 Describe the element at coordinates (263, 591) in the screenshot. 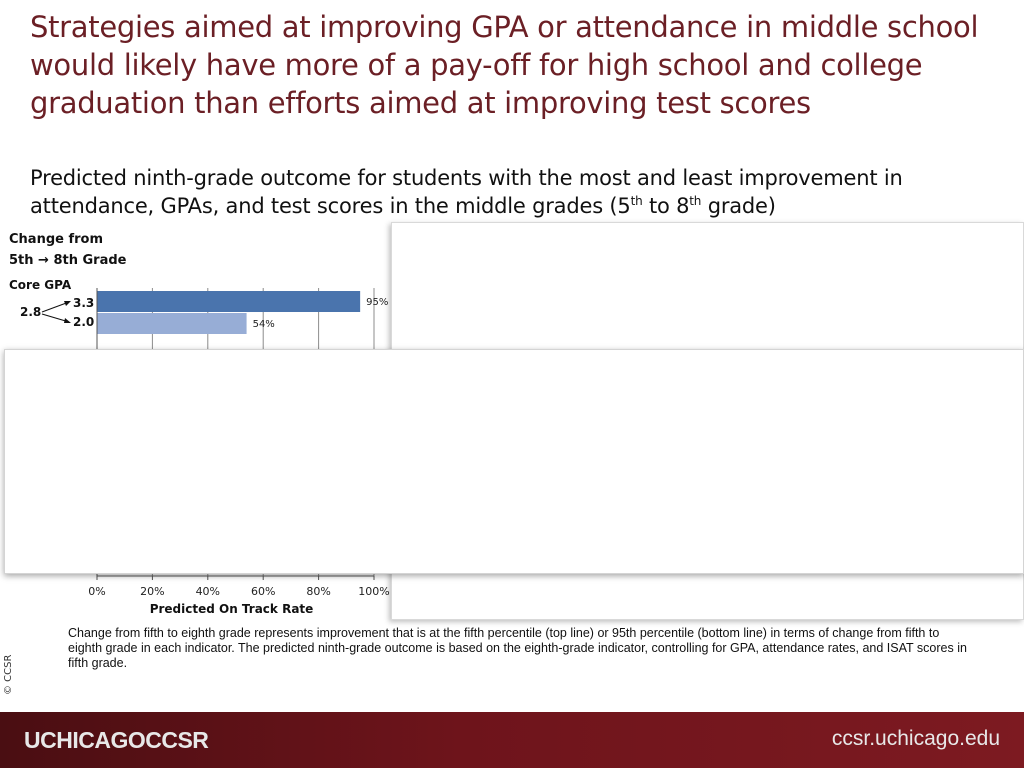

I see `x-tick-label: 60%` at that location.